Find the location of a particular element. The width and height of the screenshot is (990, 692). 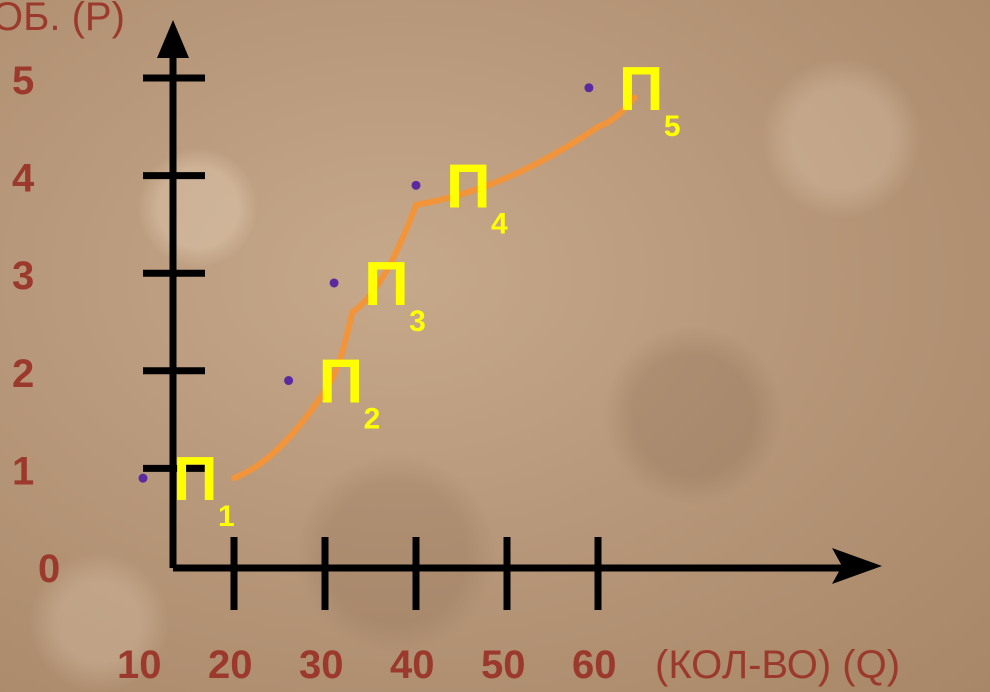

y-tick-label: 0 is located at coordinates (49, 569).